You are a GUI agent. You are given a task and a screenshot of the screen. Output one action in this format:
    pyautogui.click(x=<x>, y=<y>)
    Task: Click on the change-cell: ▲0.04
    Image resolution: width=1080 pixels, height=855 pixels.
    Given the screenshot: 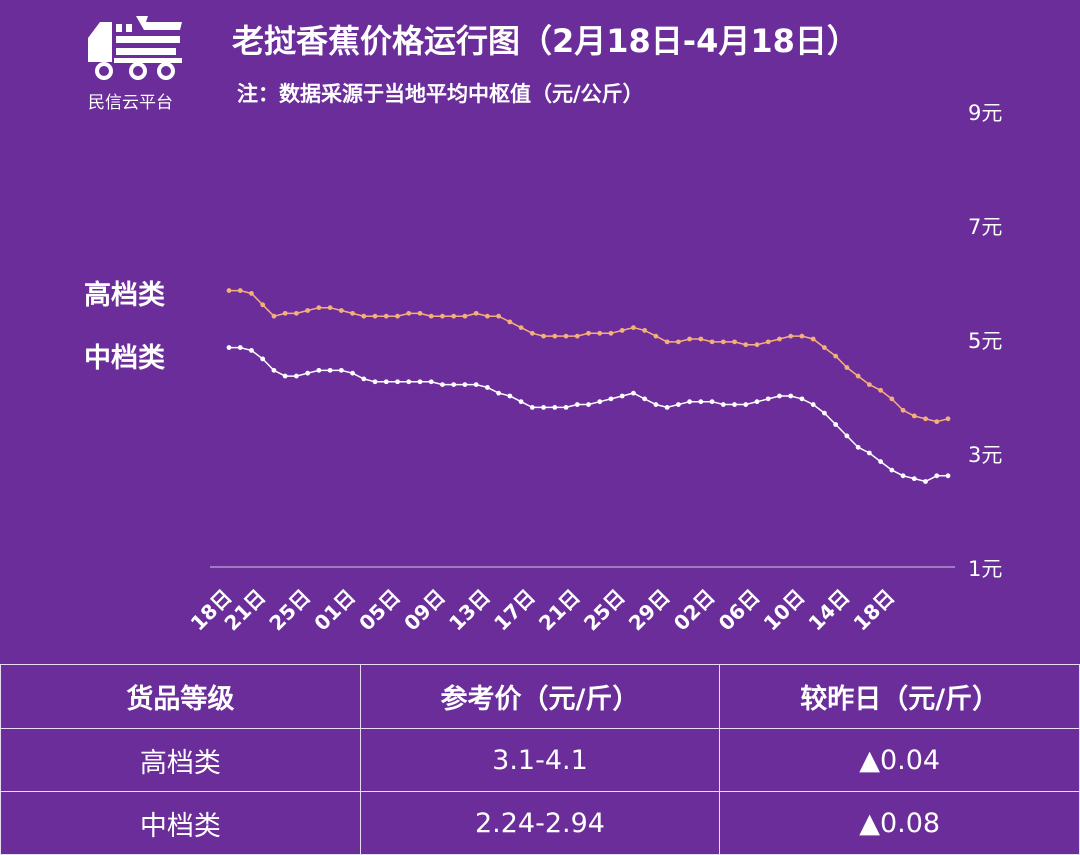 What is the action you would take?
    pyautogui.click(x=899, y=760)
    